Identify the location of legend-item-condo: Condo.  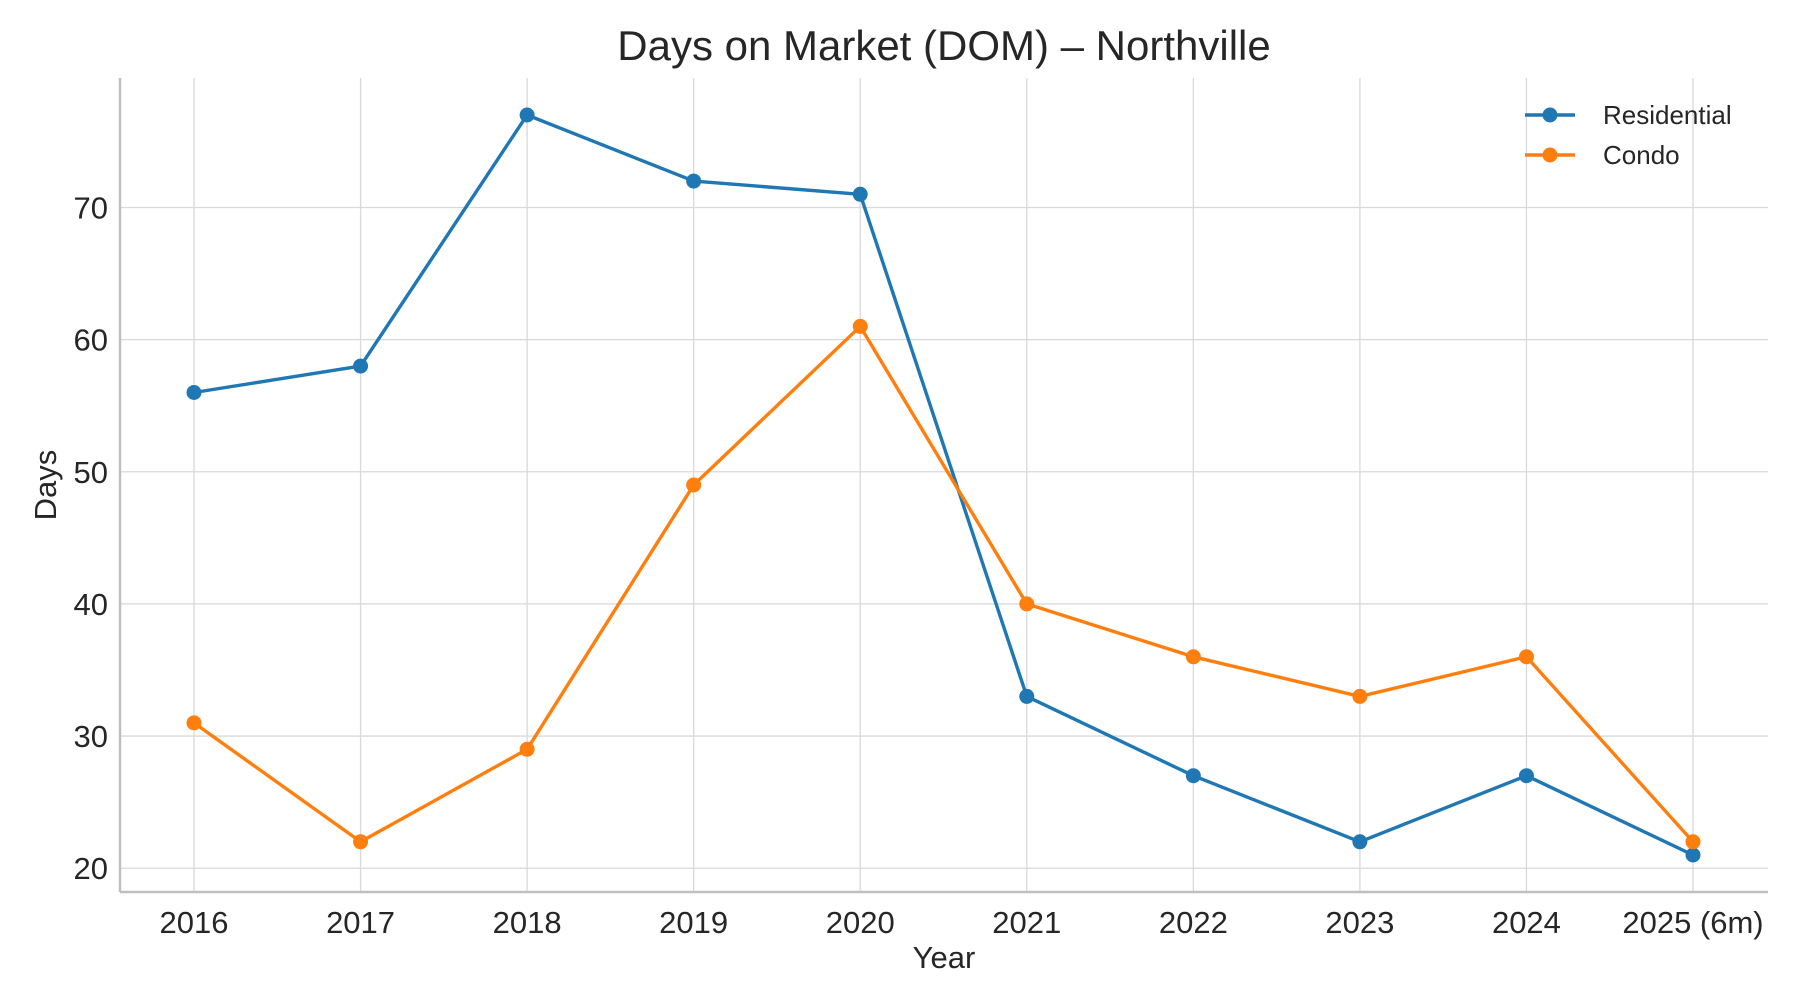
(1602, 155).